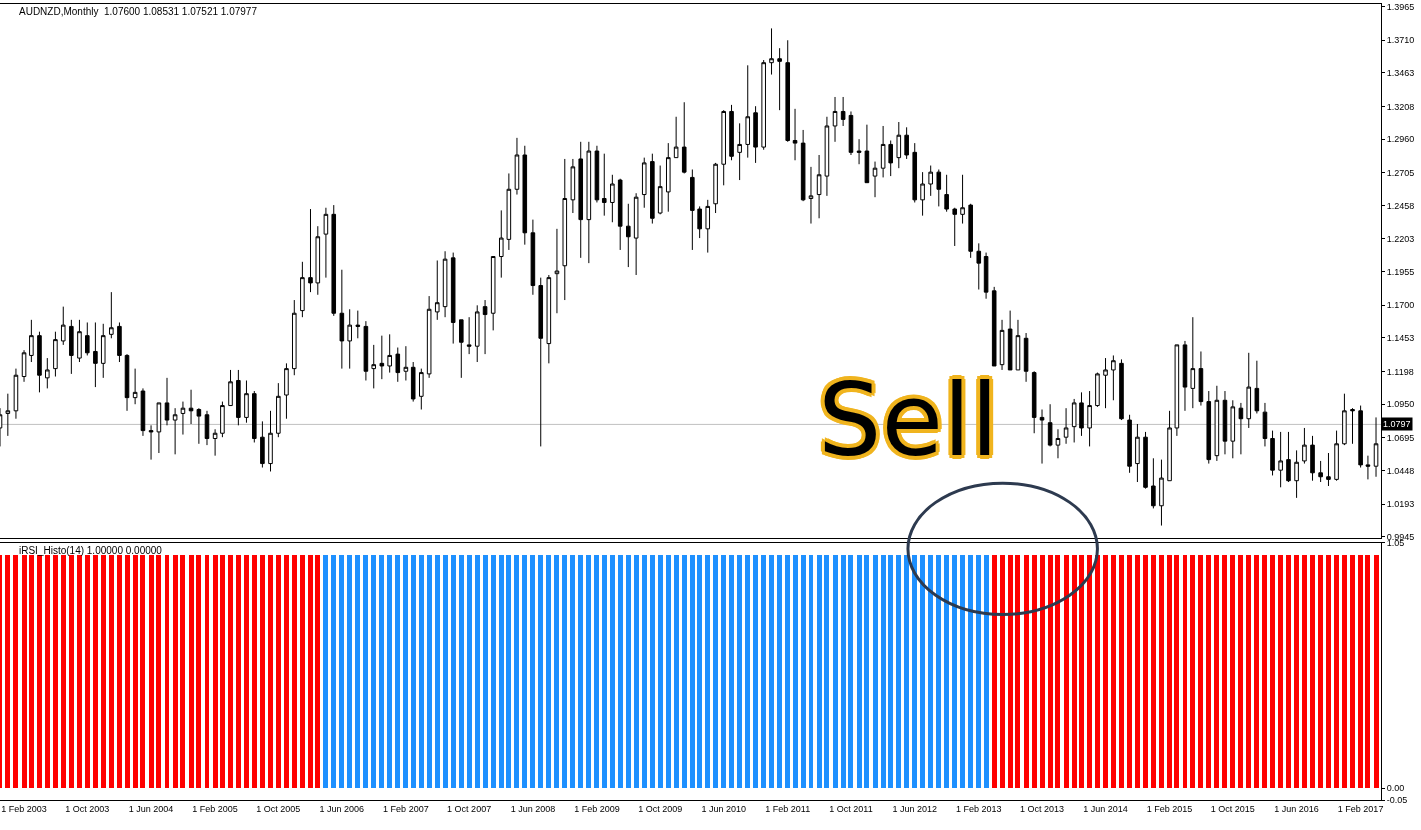 This screenshot has height=830, width=1421. Describe the element at coordinates (1105, 808) in the screenshot. I see `x-tick-label: 1 Jun 2014` at that location.